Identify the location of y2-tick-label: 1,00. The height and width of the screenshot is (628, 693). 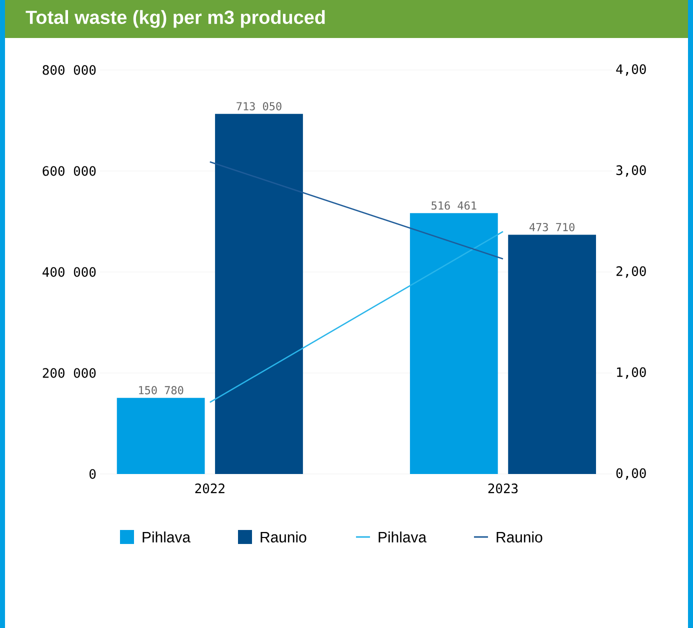
(631, 373).